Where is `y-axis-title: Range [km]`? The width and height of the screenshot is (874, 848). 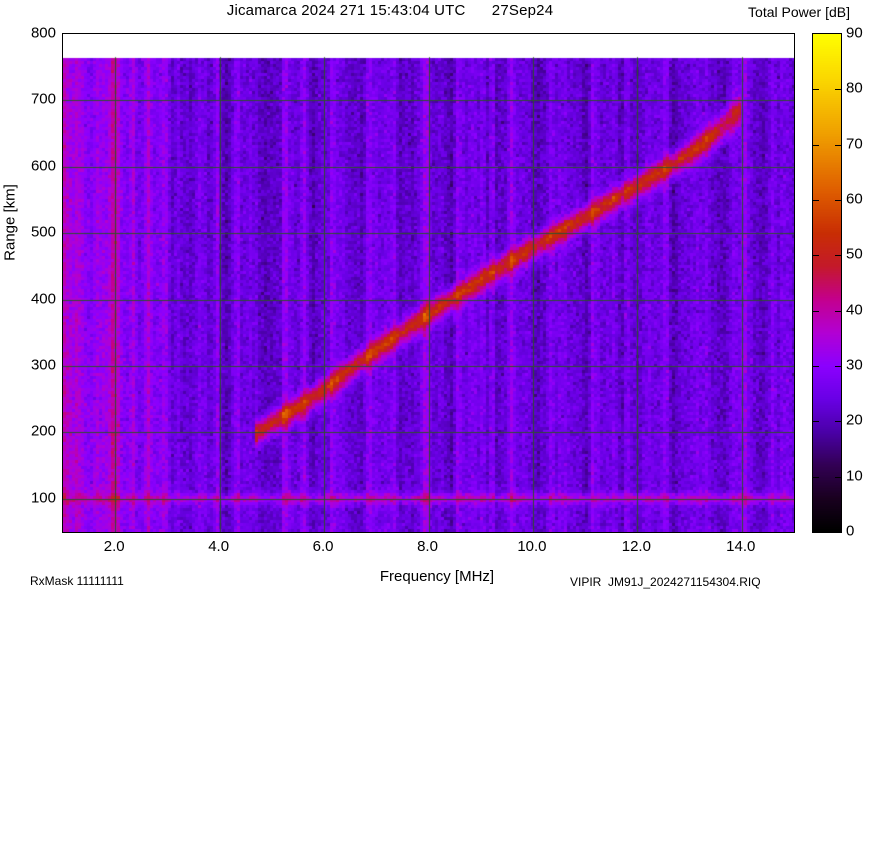
y-axis-title: Range [km] is located at coordinates (10, 222).